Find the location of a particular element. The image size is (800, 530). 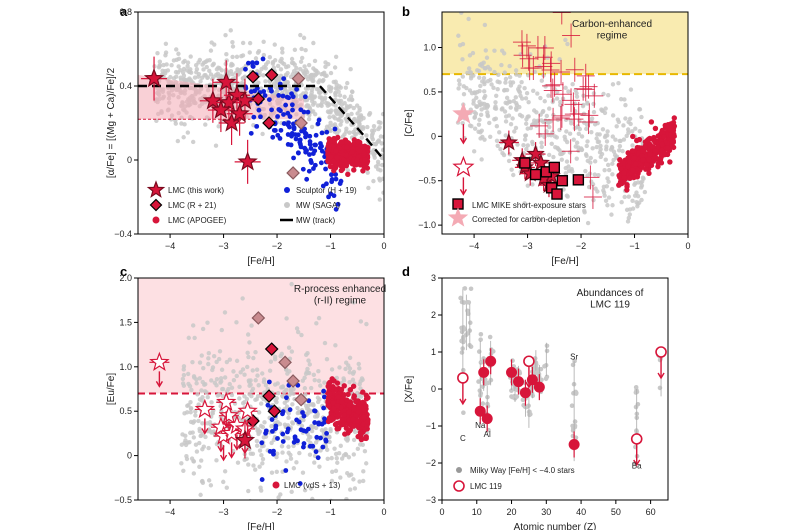

c-ylabel: [Eu/Fe] is located at coordinates (111, 389).